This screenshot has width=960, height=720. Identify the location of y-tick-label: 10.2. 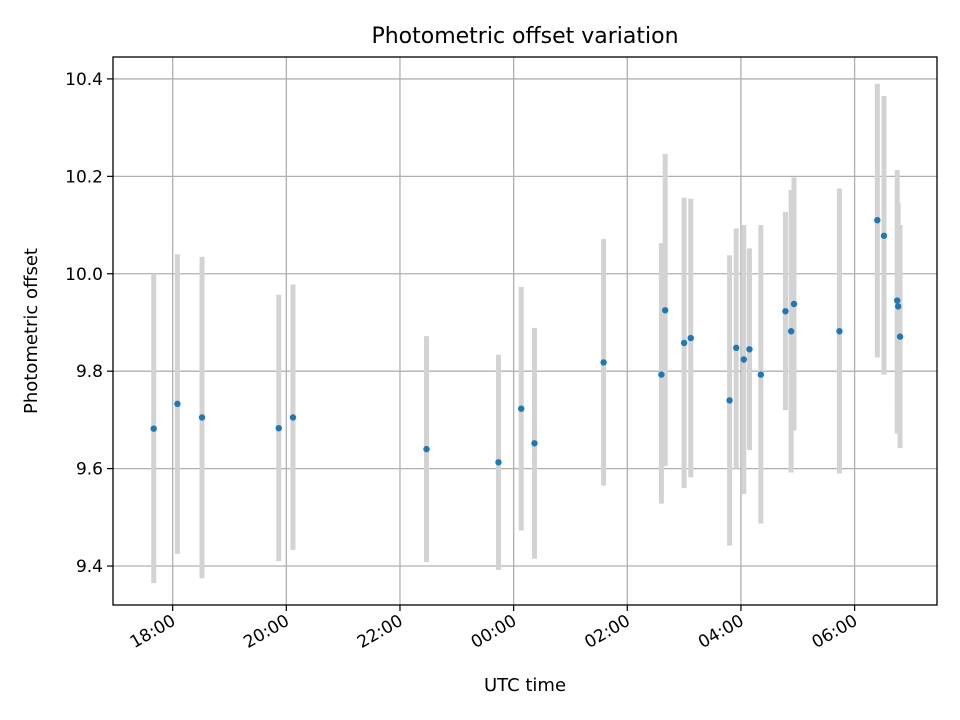
(84, 177).